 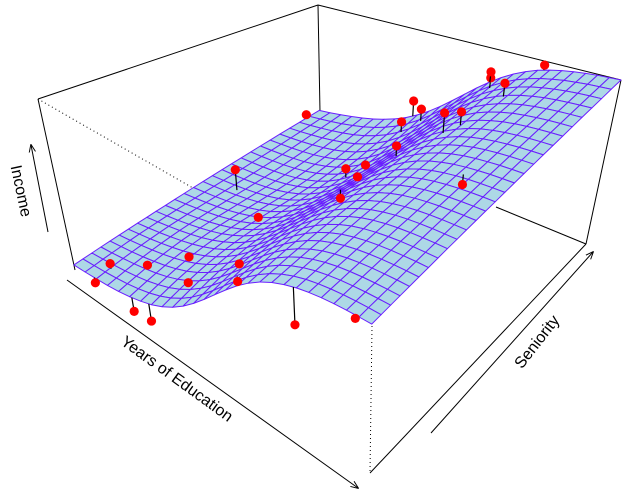 I want to click on income-axis-arrow, so click(x=40, y=189).